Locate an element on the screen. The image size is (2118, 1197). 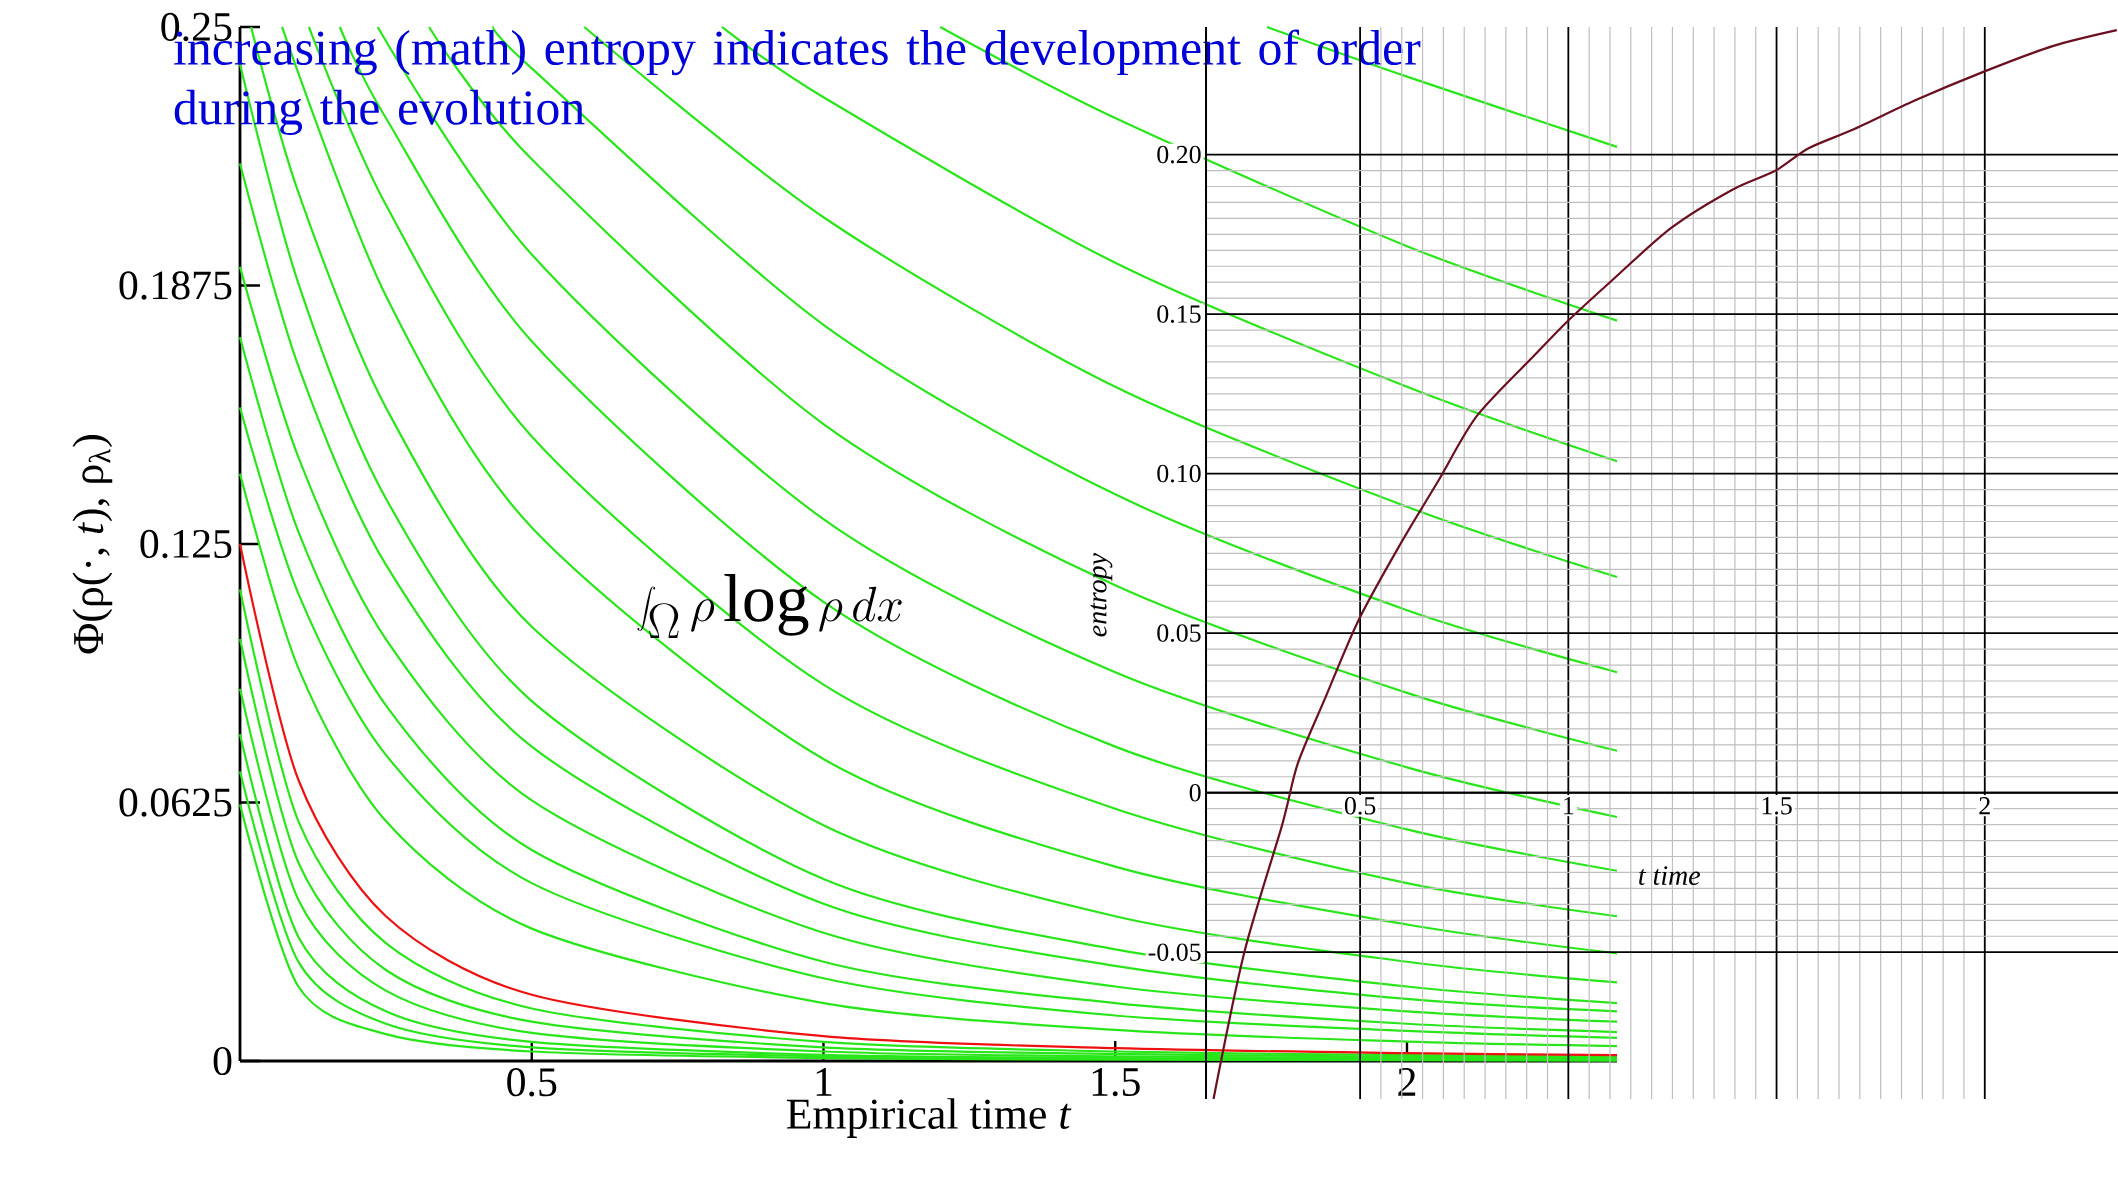
y-tick-label: 0.0625 is located at coordinates (175, 802).